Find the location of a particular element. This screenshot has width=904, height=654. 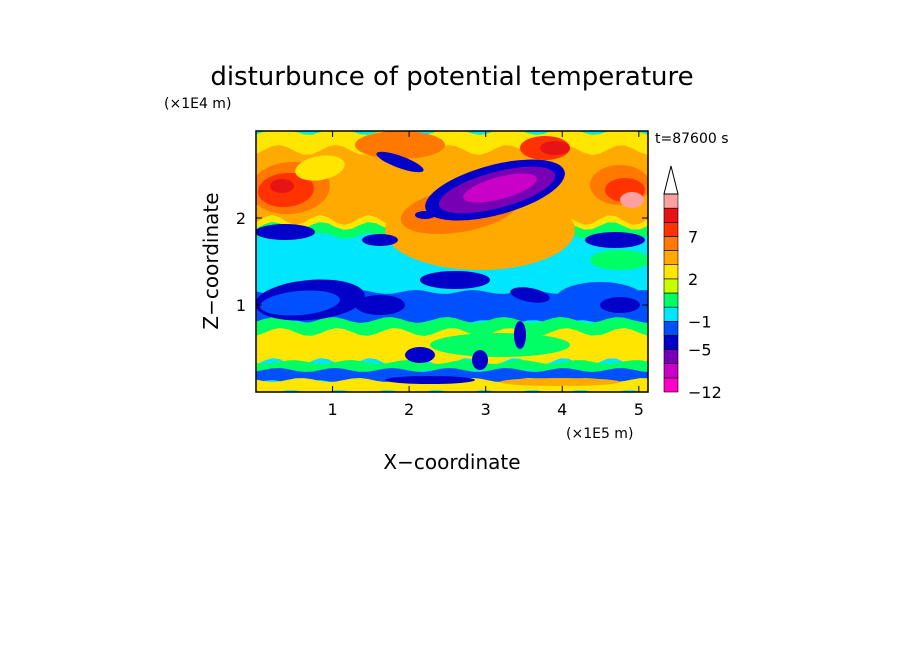

x-tick-label: 5 is located at coordinates (639, 409).